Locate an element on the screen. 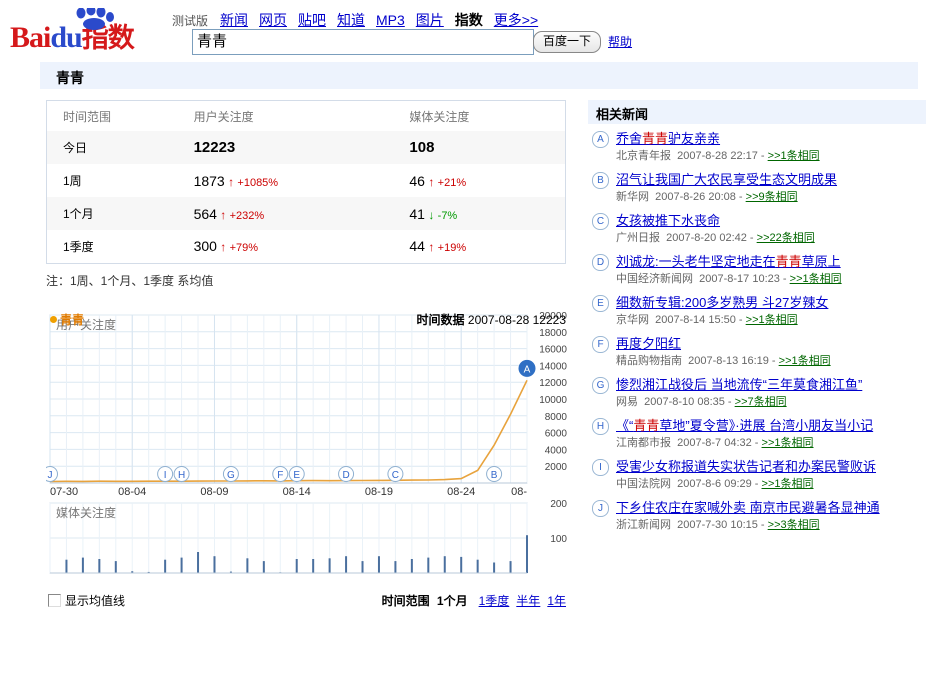  news-similar-link: >>22条相同 is located at coordinates (785, 238).